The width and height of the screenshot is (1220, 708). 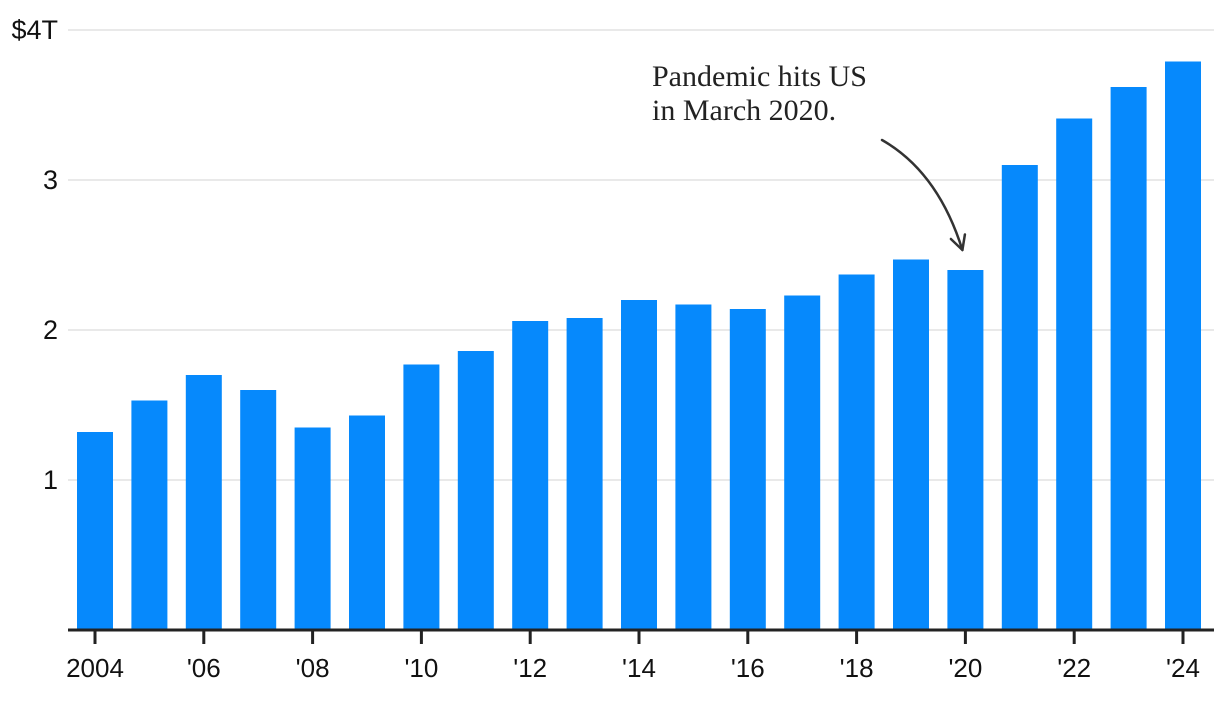 What do you see at coordinates (367, 522) in the screenshot?
I see `bar-2009` at bounding box center [367, 522].